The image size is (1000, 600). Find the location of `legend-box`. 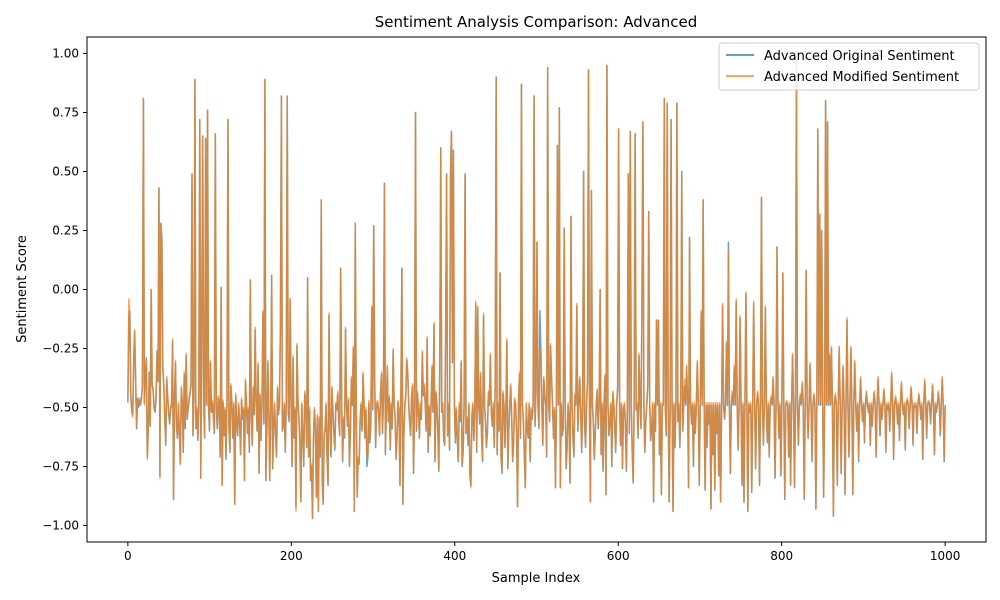

legend-box is located at coordinates (849, 66).